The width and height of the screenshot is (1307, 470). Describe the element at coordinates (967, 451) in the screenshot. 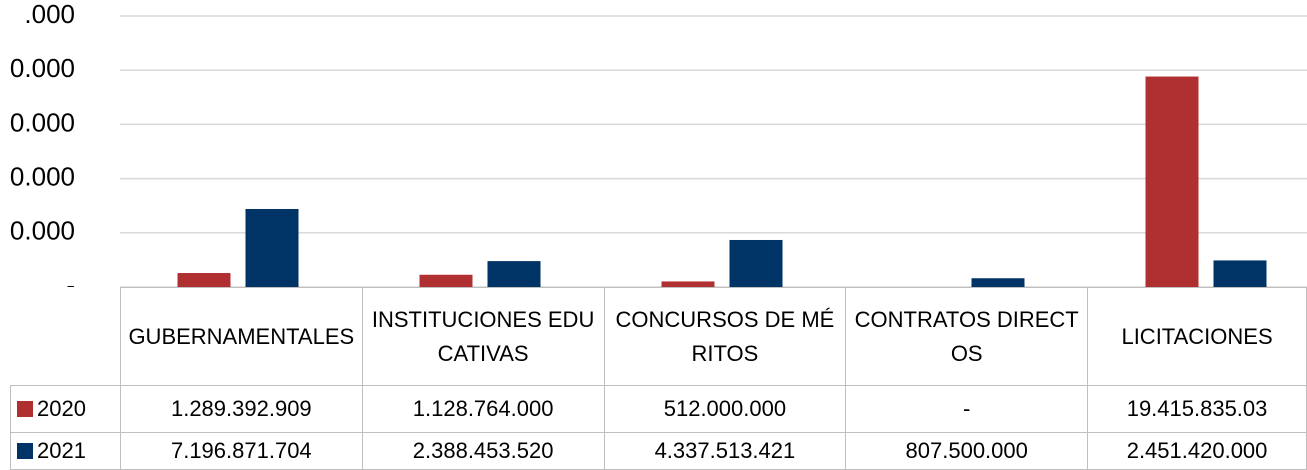

I see `value-label: 807.500.000` at that location.